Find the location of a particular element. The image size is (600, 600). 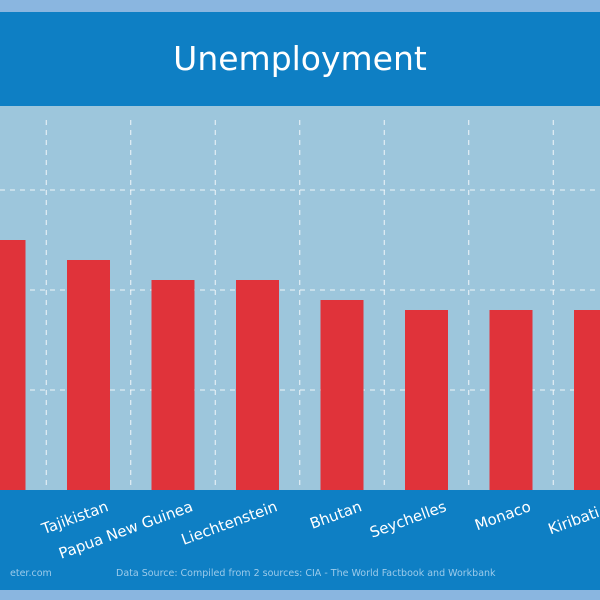

category-label: Bhutan is located at coordinates (335, 514).